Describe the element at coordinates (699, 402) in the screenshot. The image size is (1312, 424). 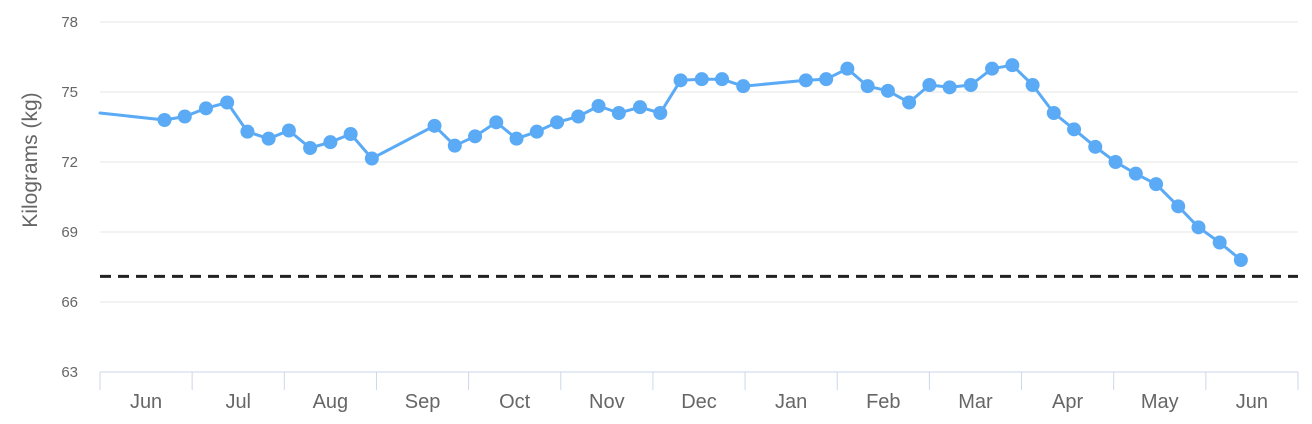
I see `x-tick-label: Dec` at that location.